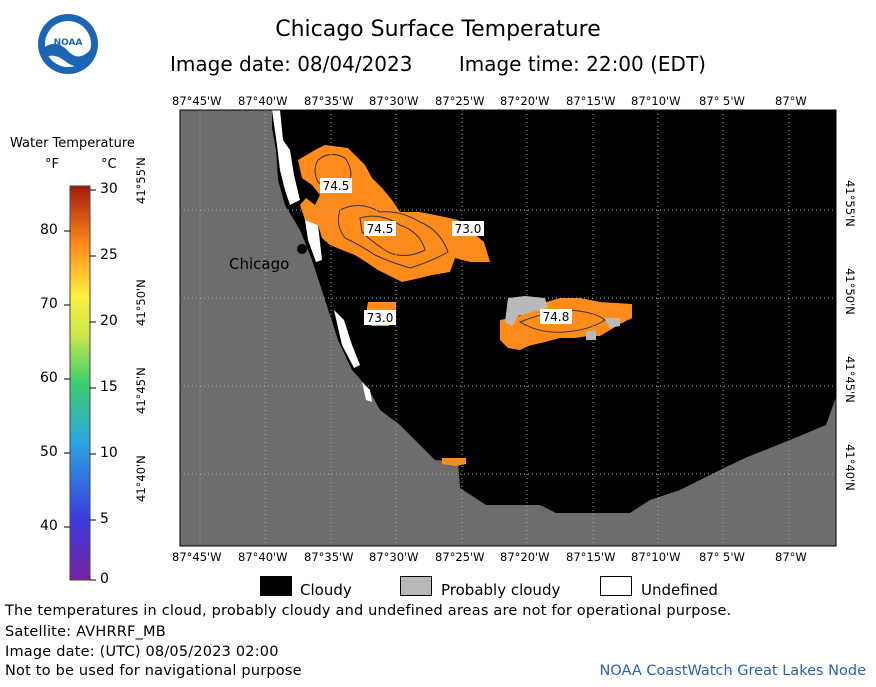 Image resolution: width=876 pixels, height=687 pixels. What do you see at coordinates (141, 478) in the screenshot?
I see `y-tick-left: 41°40'N` at bounding box center [141, 478].